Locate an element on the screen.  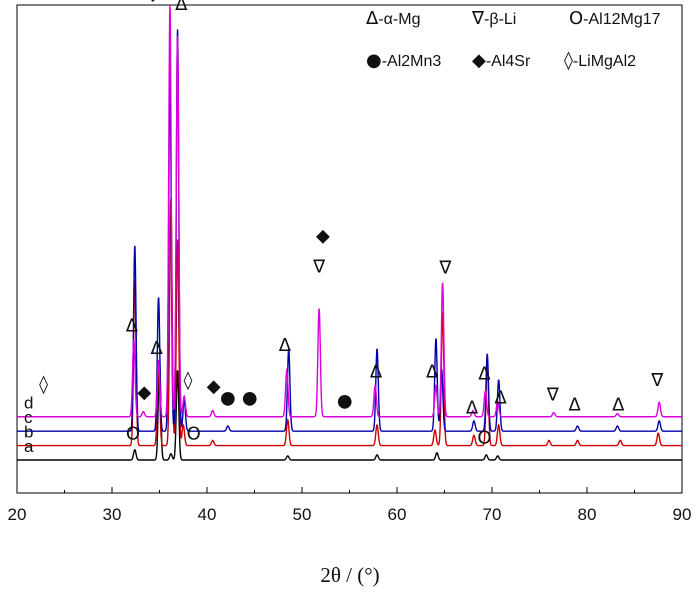
trace-label-a: a is located at coordinates (29, 446).